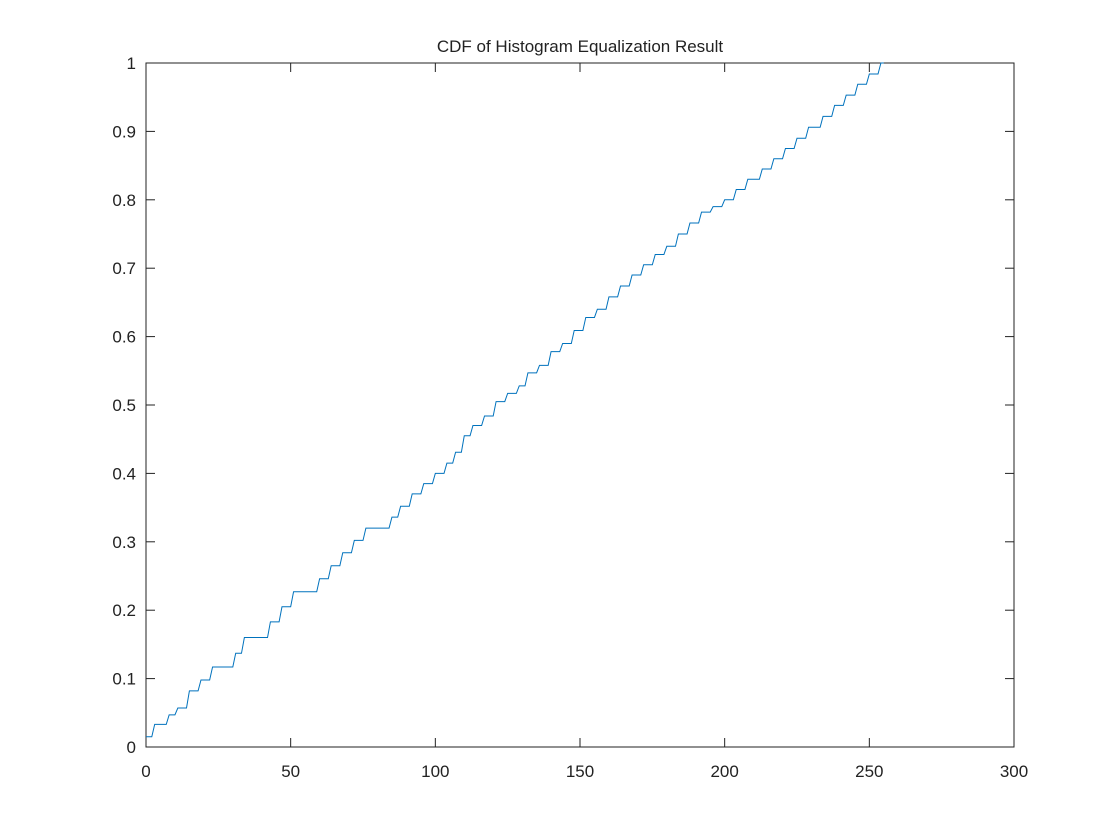 The height and width of the screenshot is (840, 1120). I want to click on y-tick-label: 0.3, so click(124, 542).